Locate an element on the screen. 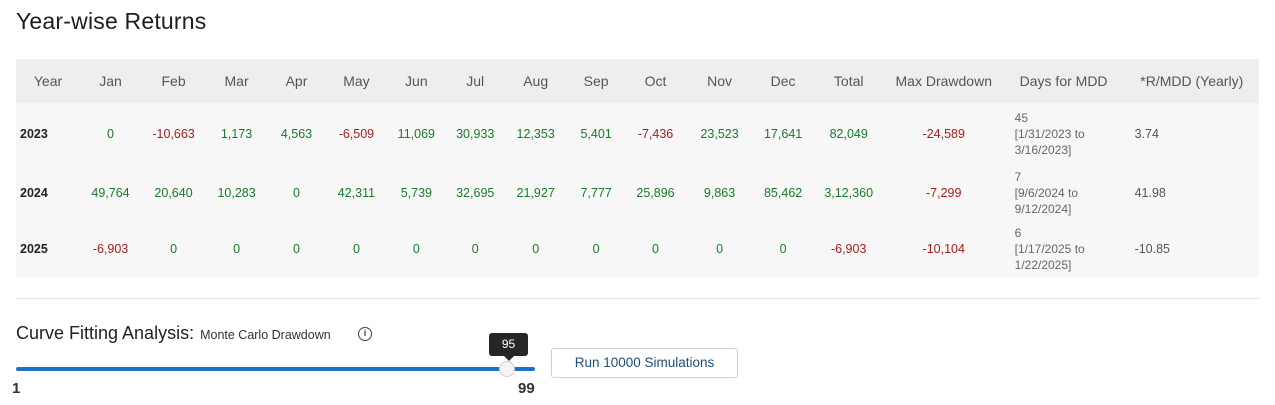 Image resolution: width=1275 pixels, height=405 pixels. month-return-cell: -6,903 is located at coordinates (110, 249).